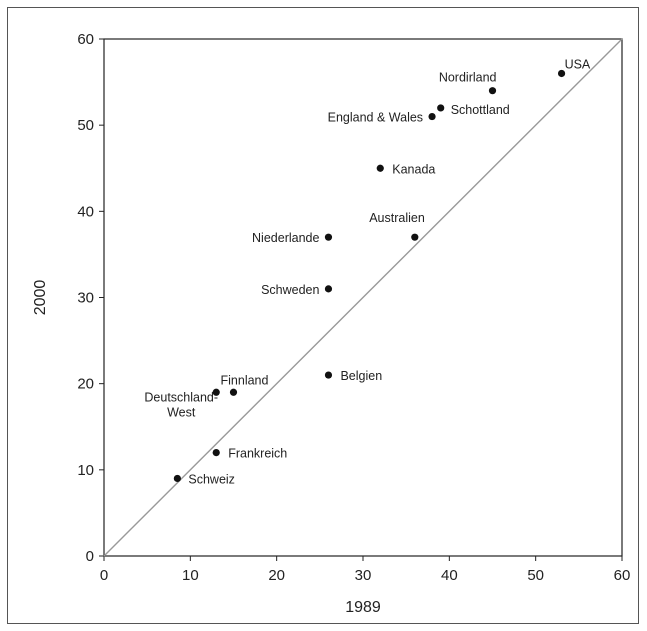 The width and height of the screenshot is (647, 631). What do you see at coordinates (85, 39) in the screenshot?
I see `y-tick-label: 60` at bounding box center [85, 39].